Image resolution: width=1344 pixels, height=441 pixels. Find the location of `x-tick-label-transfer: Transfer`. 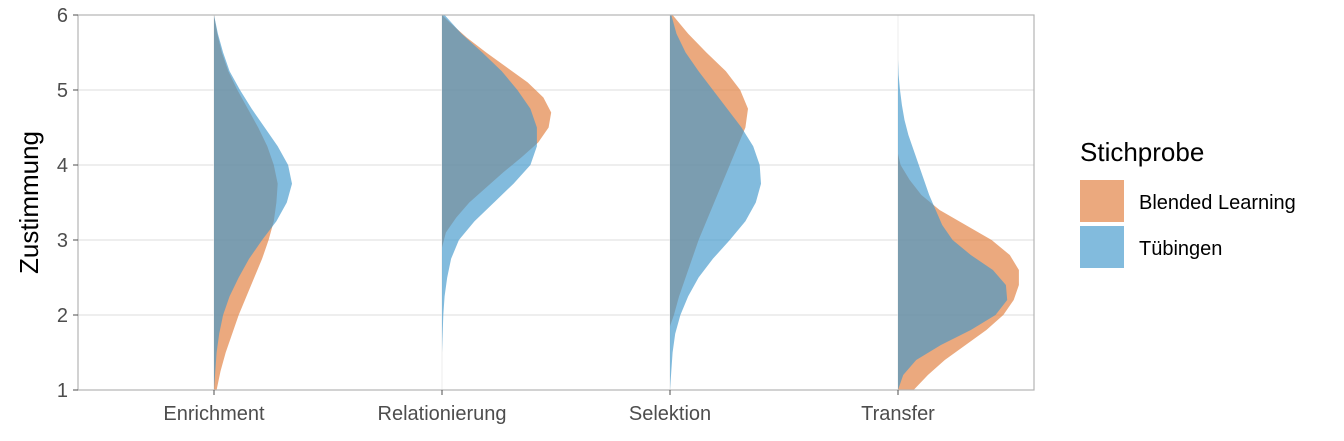

x-tick-label-transfer: Transfer is located at coordinates (898, 414).